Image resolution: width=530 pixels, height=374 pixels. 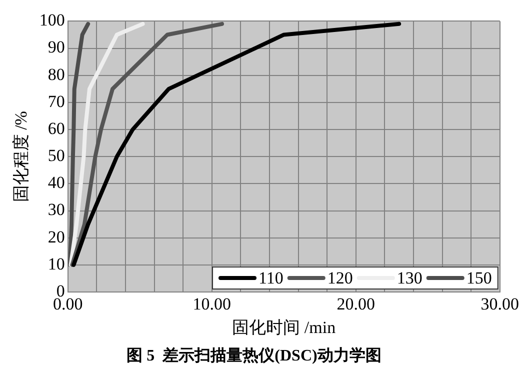 What do you see at coordinates (56, 101) in the screenshot?
I see `y-tick-label: 70` at bounding box center [56, 101].